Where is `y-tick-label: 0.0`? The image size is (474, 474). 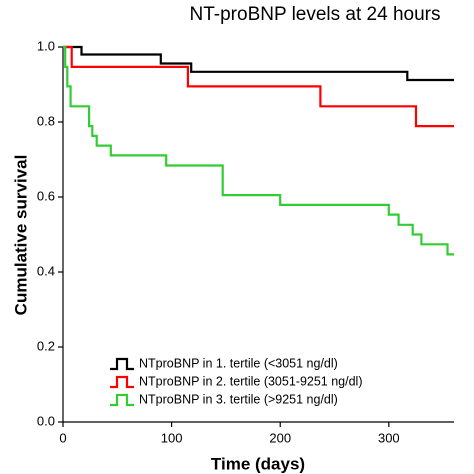
y-tick-label: 0.0 is located at coordinates (46, 420).